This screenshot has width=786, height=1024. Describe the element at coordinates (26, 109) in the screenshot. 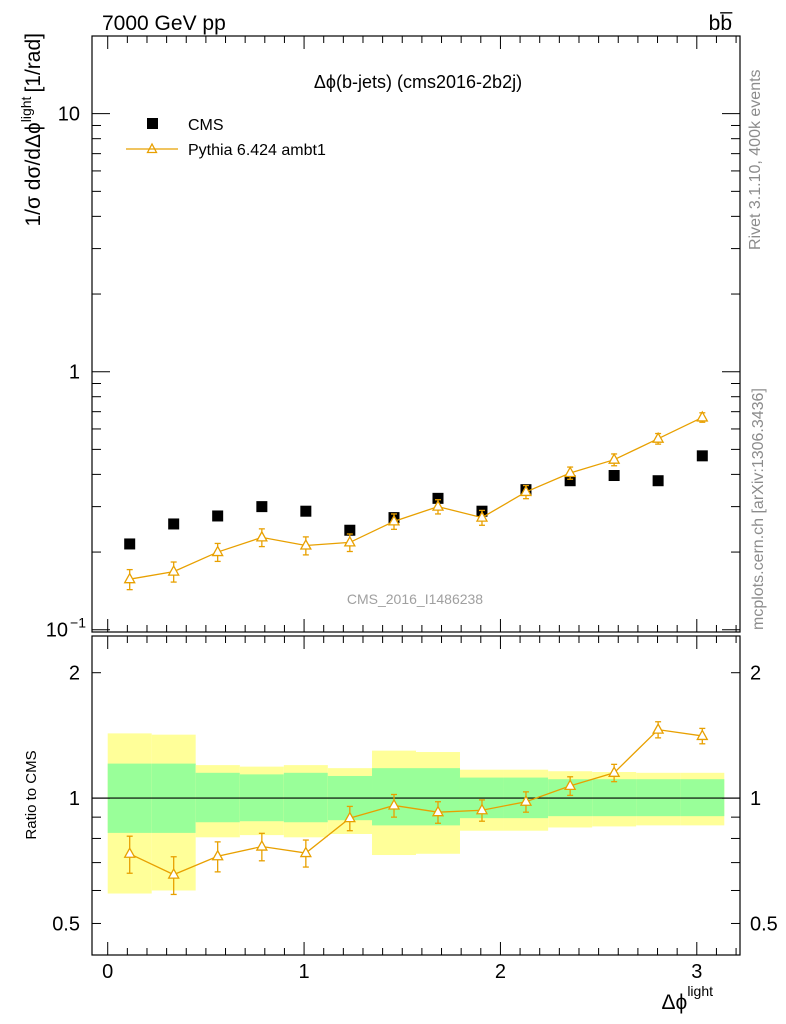

I see `y-axis-title-sup: light` at that location.